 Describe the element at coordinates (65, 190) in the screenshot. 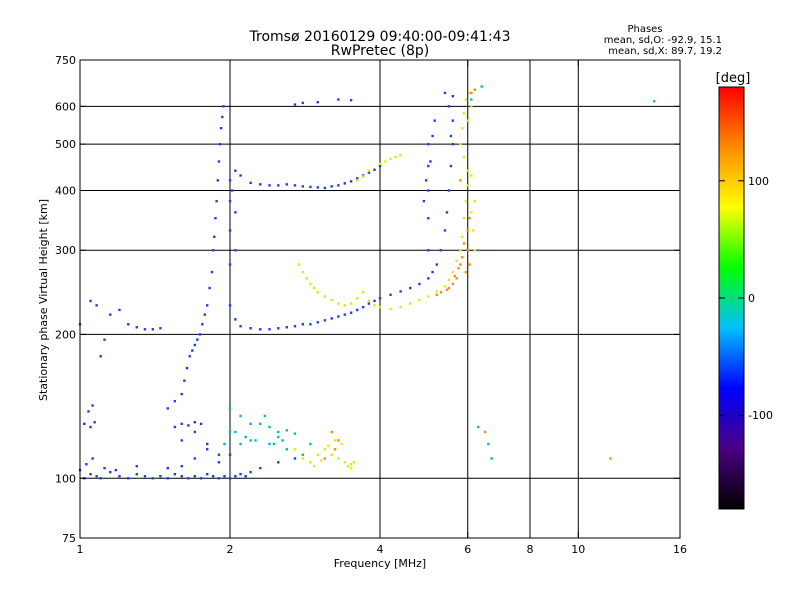

I see `y-tick-label: 400` at that location.